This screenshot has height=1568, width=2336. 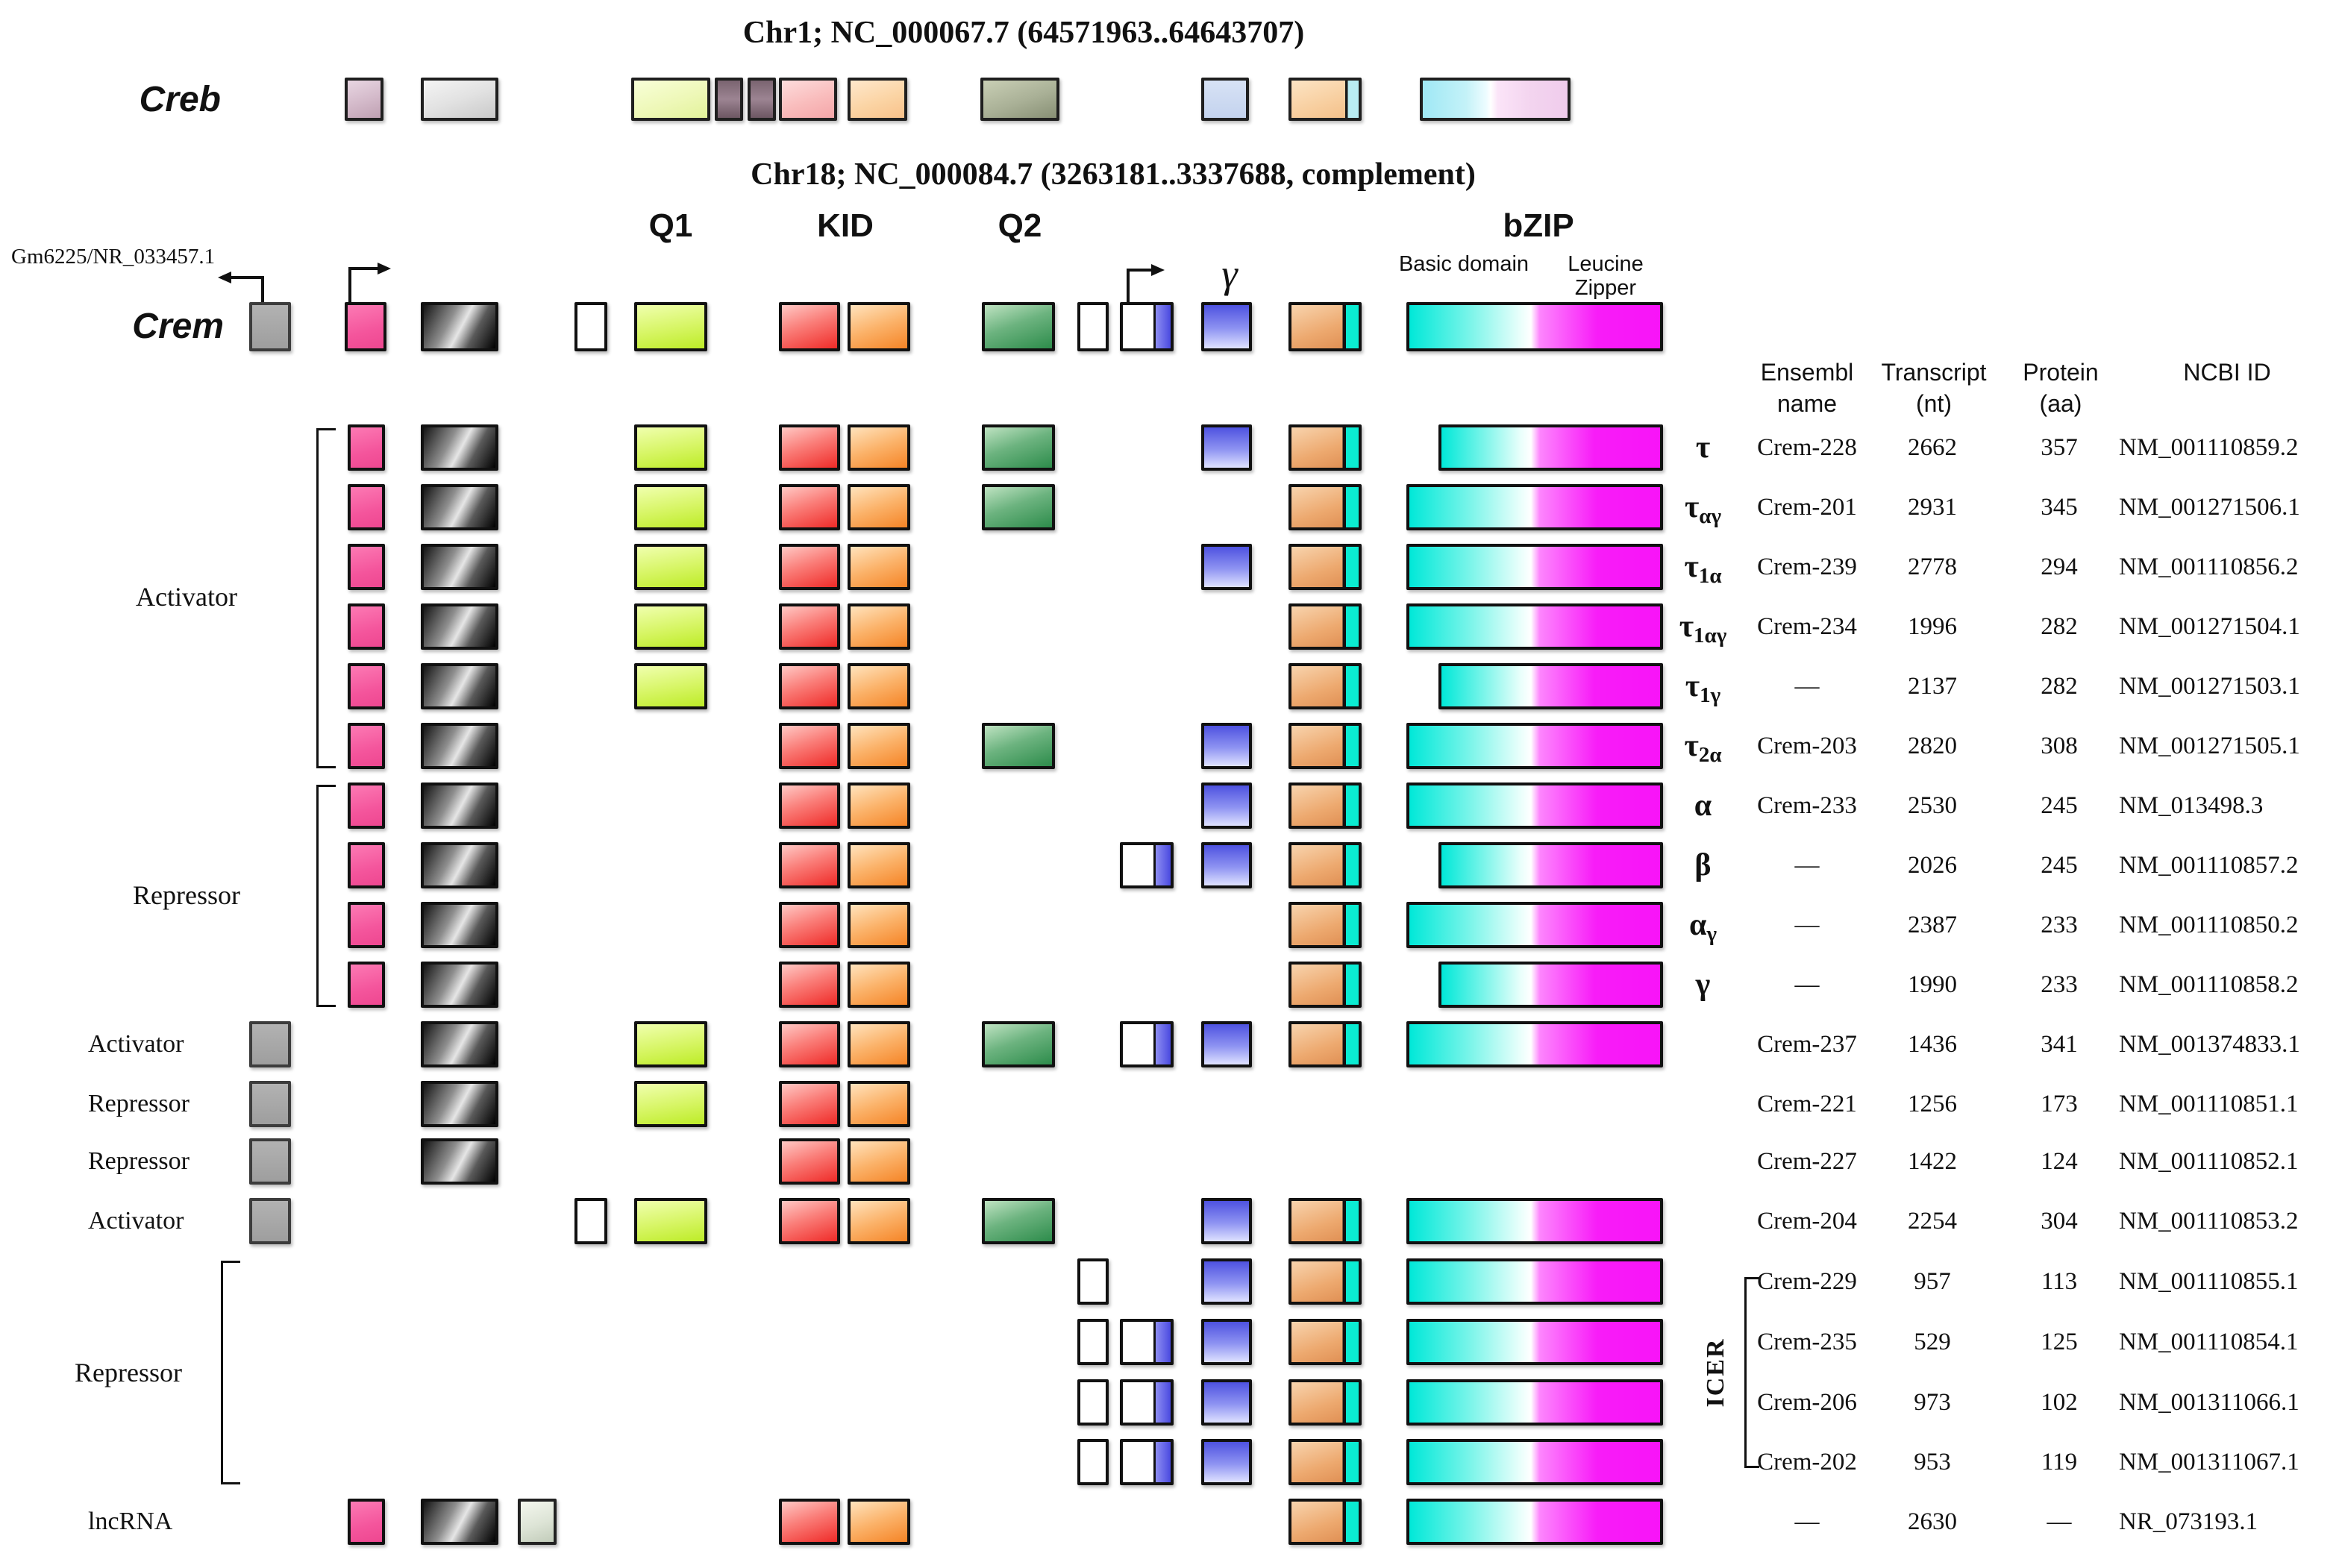 What do you see at coordinates (1933, 1104) in the screenshot?
I see `table-cell-transcript: 1256` at bounding box center [1933, 1104].